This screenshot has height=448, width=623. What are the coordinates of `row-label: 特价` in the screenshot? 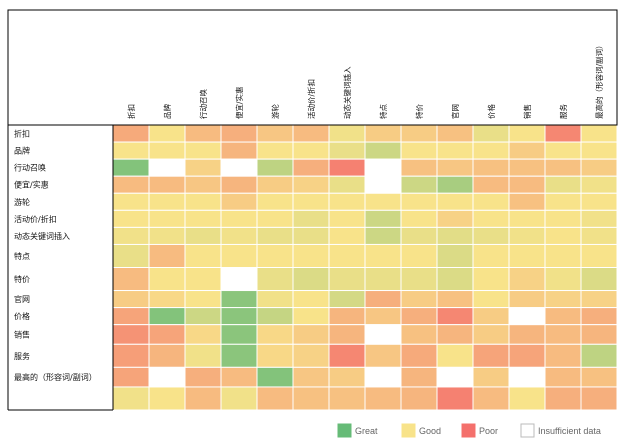 It's located at (22, 279).